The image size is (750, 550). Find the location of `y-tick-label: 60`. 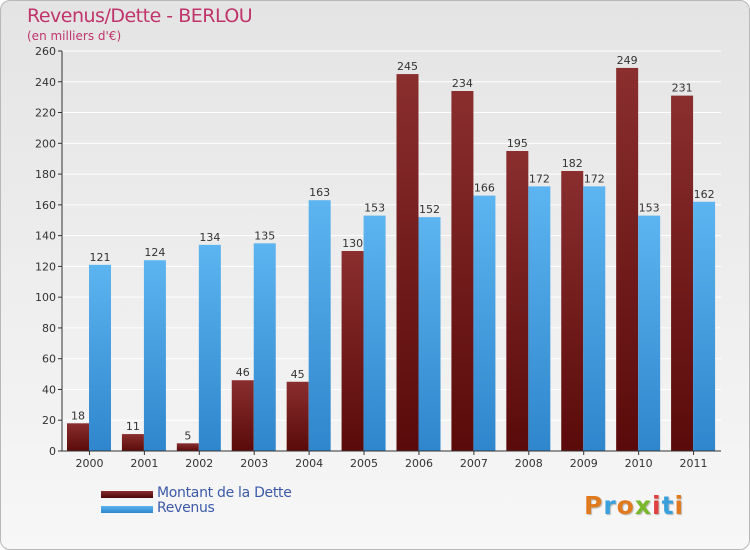

y-tick-label: 60 is located at coordinates (49, 359).